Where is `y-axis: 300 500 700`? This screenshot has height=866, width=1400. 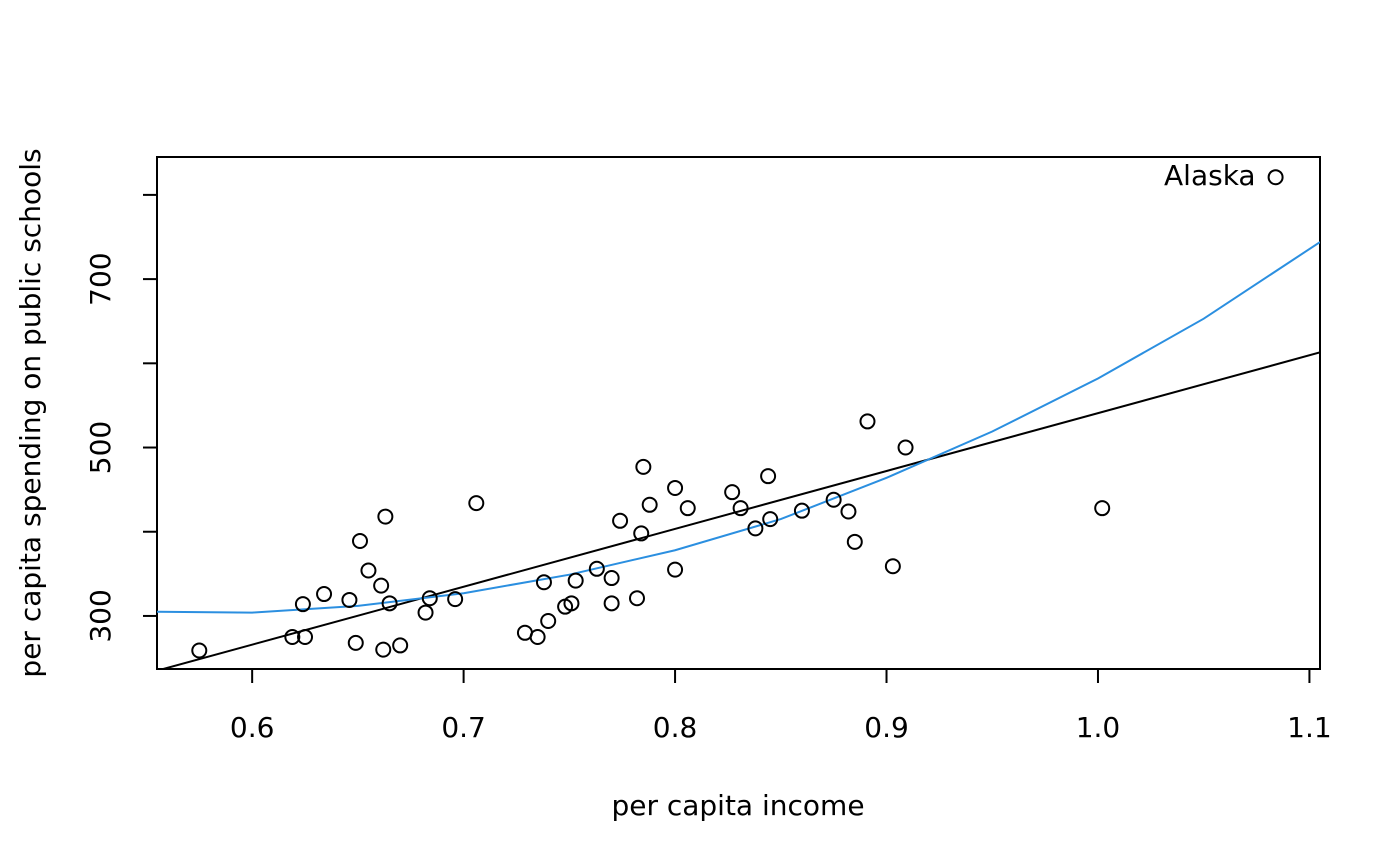 y-axis: 300 500 700 is located at coordinates (120, 418).